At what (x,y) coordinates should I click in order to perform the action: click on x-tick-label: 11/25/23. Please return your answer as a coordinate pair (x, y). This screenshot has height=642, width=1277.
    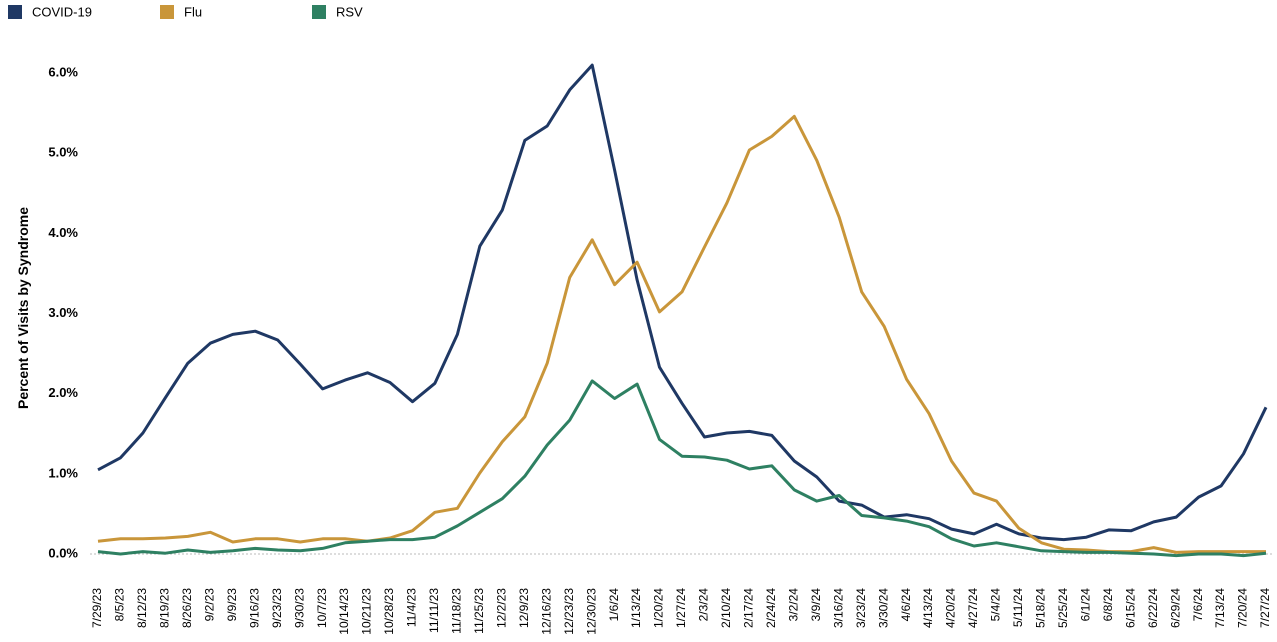
    Looking at the image, I should click on (479, 611).